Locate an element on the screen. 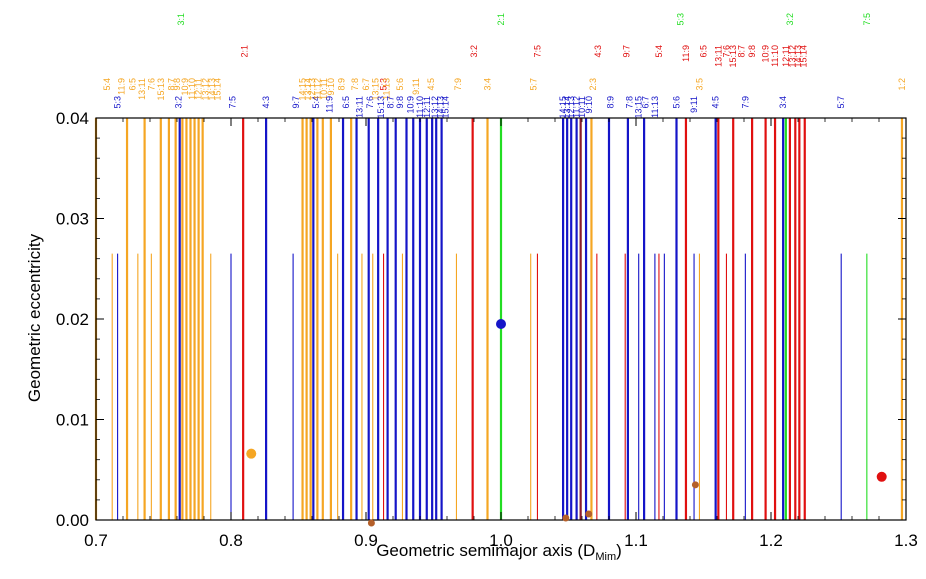 Image resolution: width=926 pixels, height=579 pixels. x-tick-label: 0.7 is located at coordinates (96, 540).